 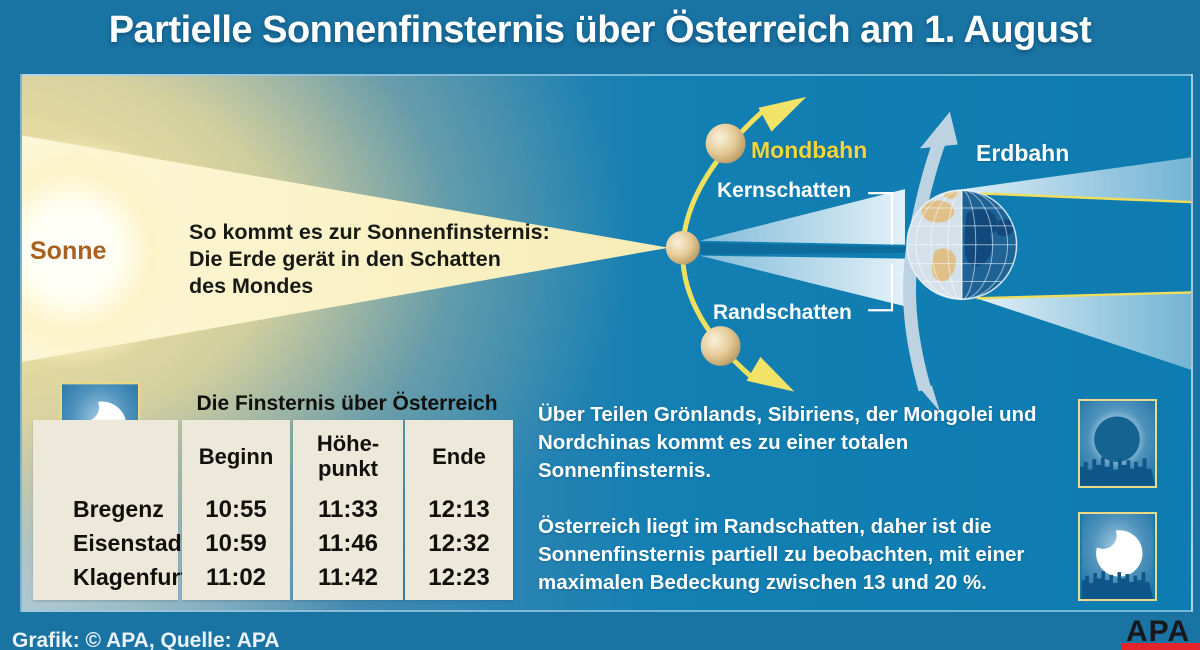 I want to click on umbra-bracket, so click(x=881, y=218).